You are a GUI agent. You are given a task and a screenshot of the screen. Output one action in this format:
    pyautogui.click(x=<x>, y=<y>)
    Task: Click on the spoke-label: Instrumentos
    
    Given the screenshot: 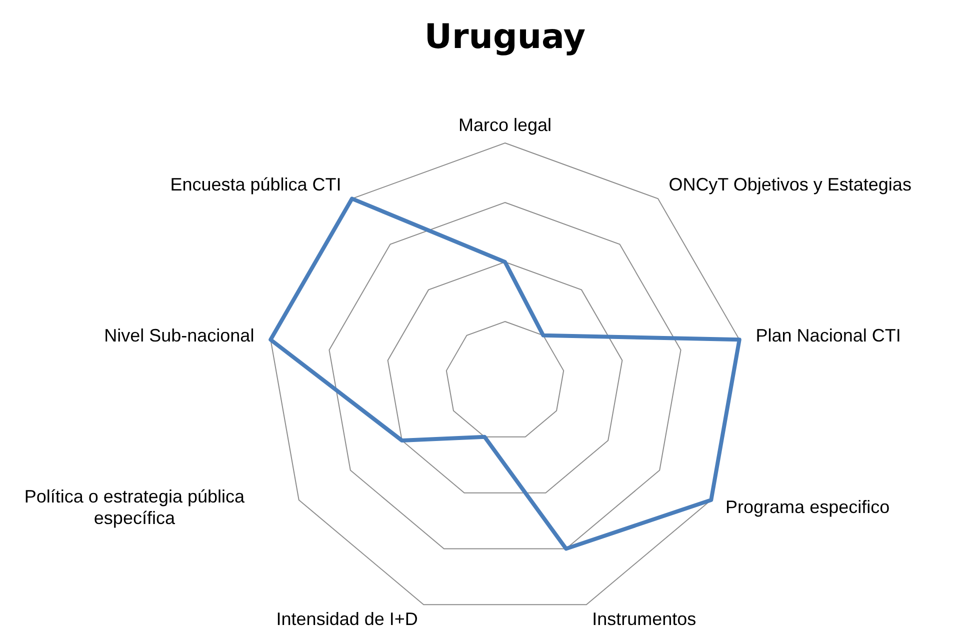 What is the action you would take?
    pyautogui.click(x=644, y=618)
    